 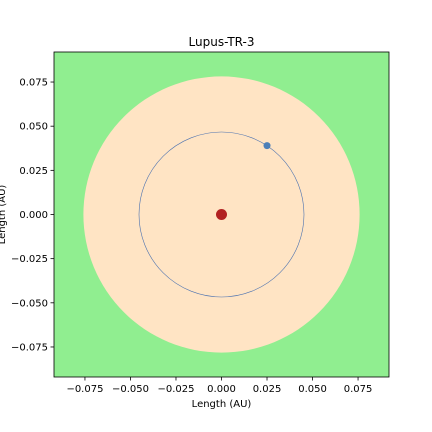 What do you see at coordinates (222, 42) in the screenshot?
I see `chart-title: Lupus-TR-3` at bounding box center [222, 42].